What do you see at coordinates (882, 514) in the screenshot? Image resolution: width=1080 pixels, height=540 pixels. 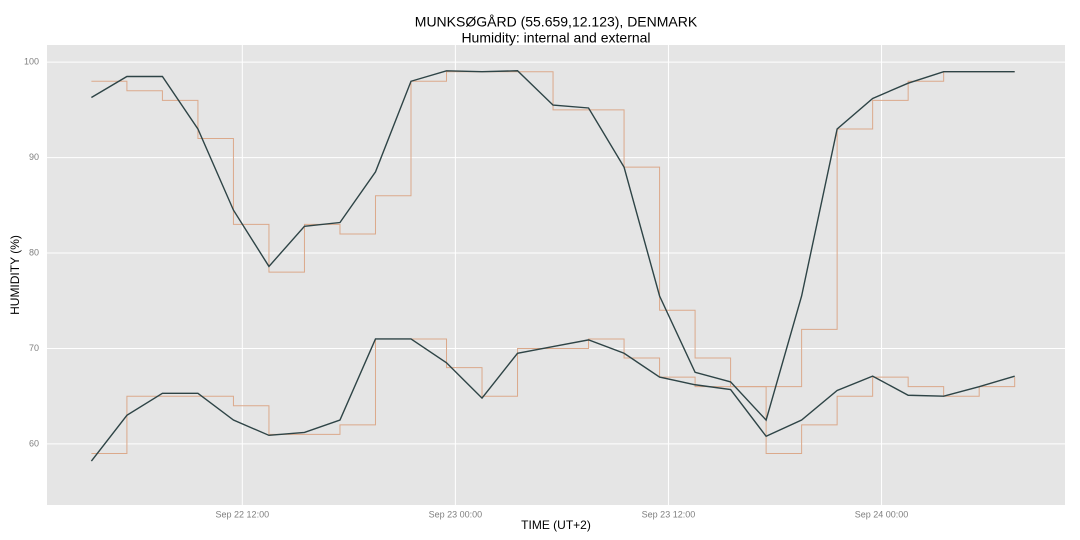 I see `x-tick-label: Sep 24 00:00` at bounding box center [882, 514].